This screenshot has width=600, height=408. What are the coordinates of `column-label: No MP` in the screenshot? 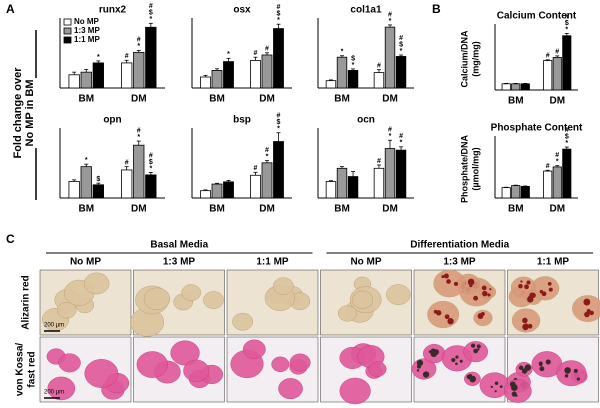 It's located at (85, 262).